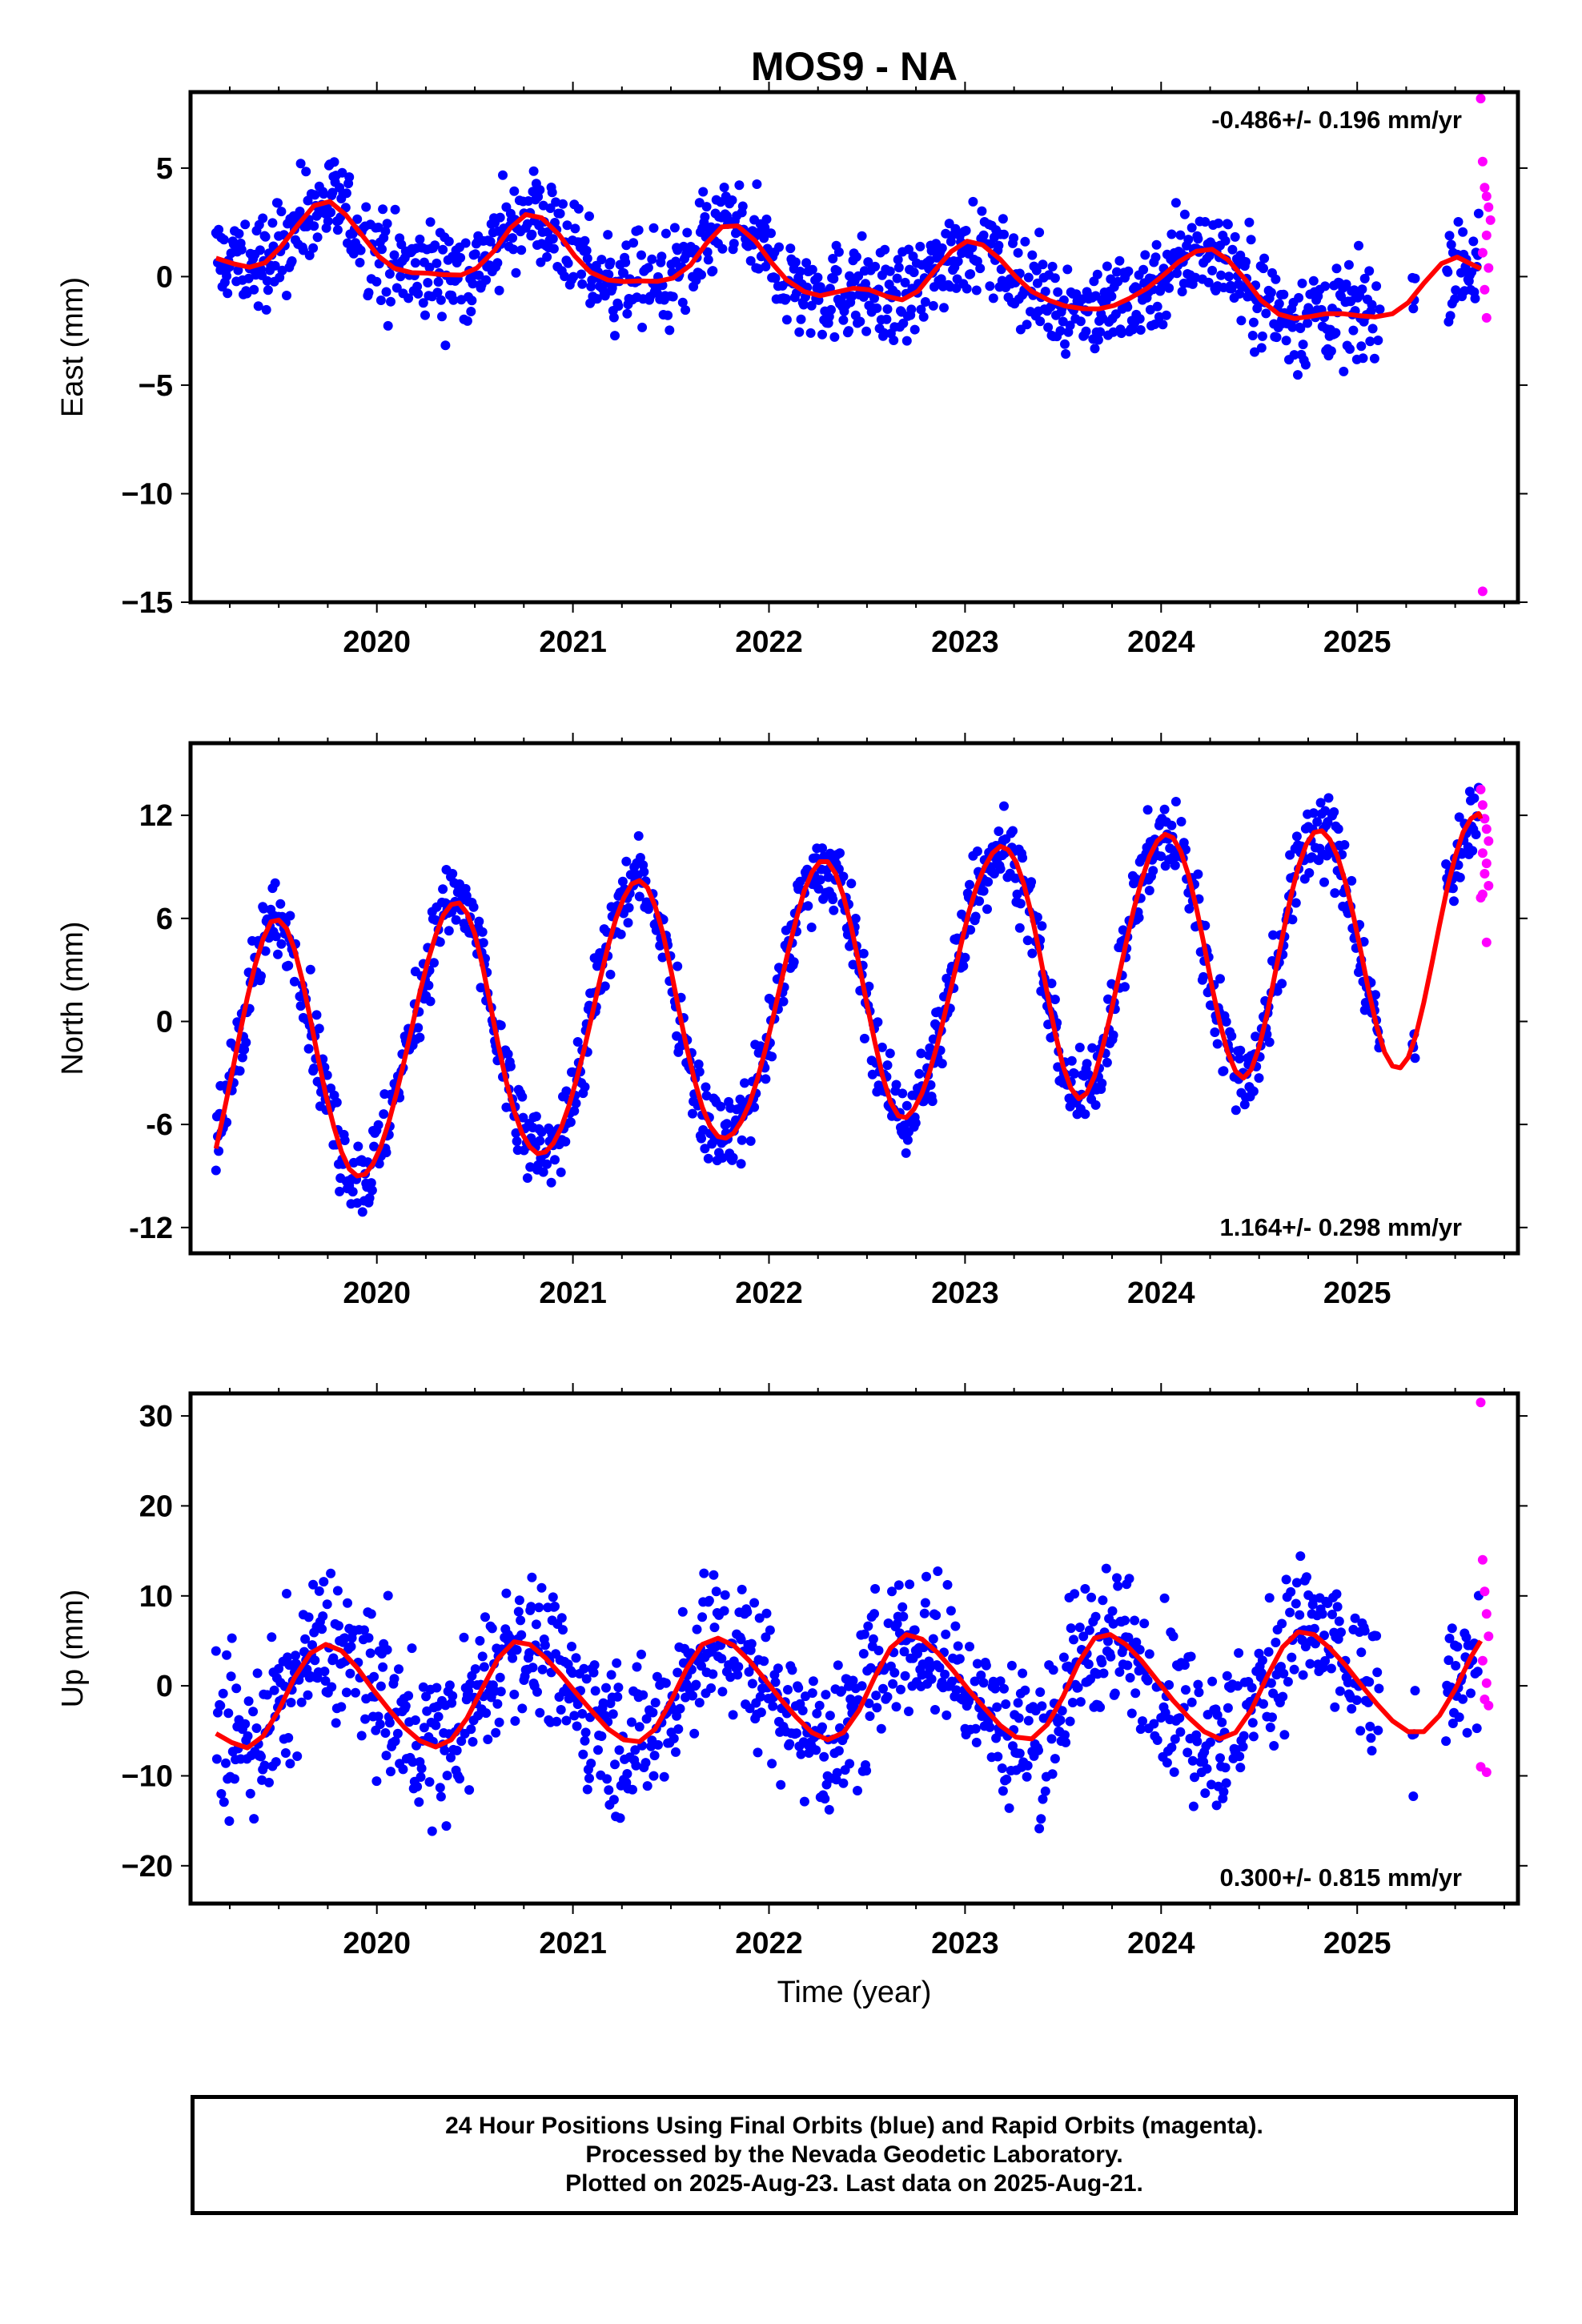 The image size is (1582, 2324). I want to click on y-tick-label: 0, so click(164, 1022).